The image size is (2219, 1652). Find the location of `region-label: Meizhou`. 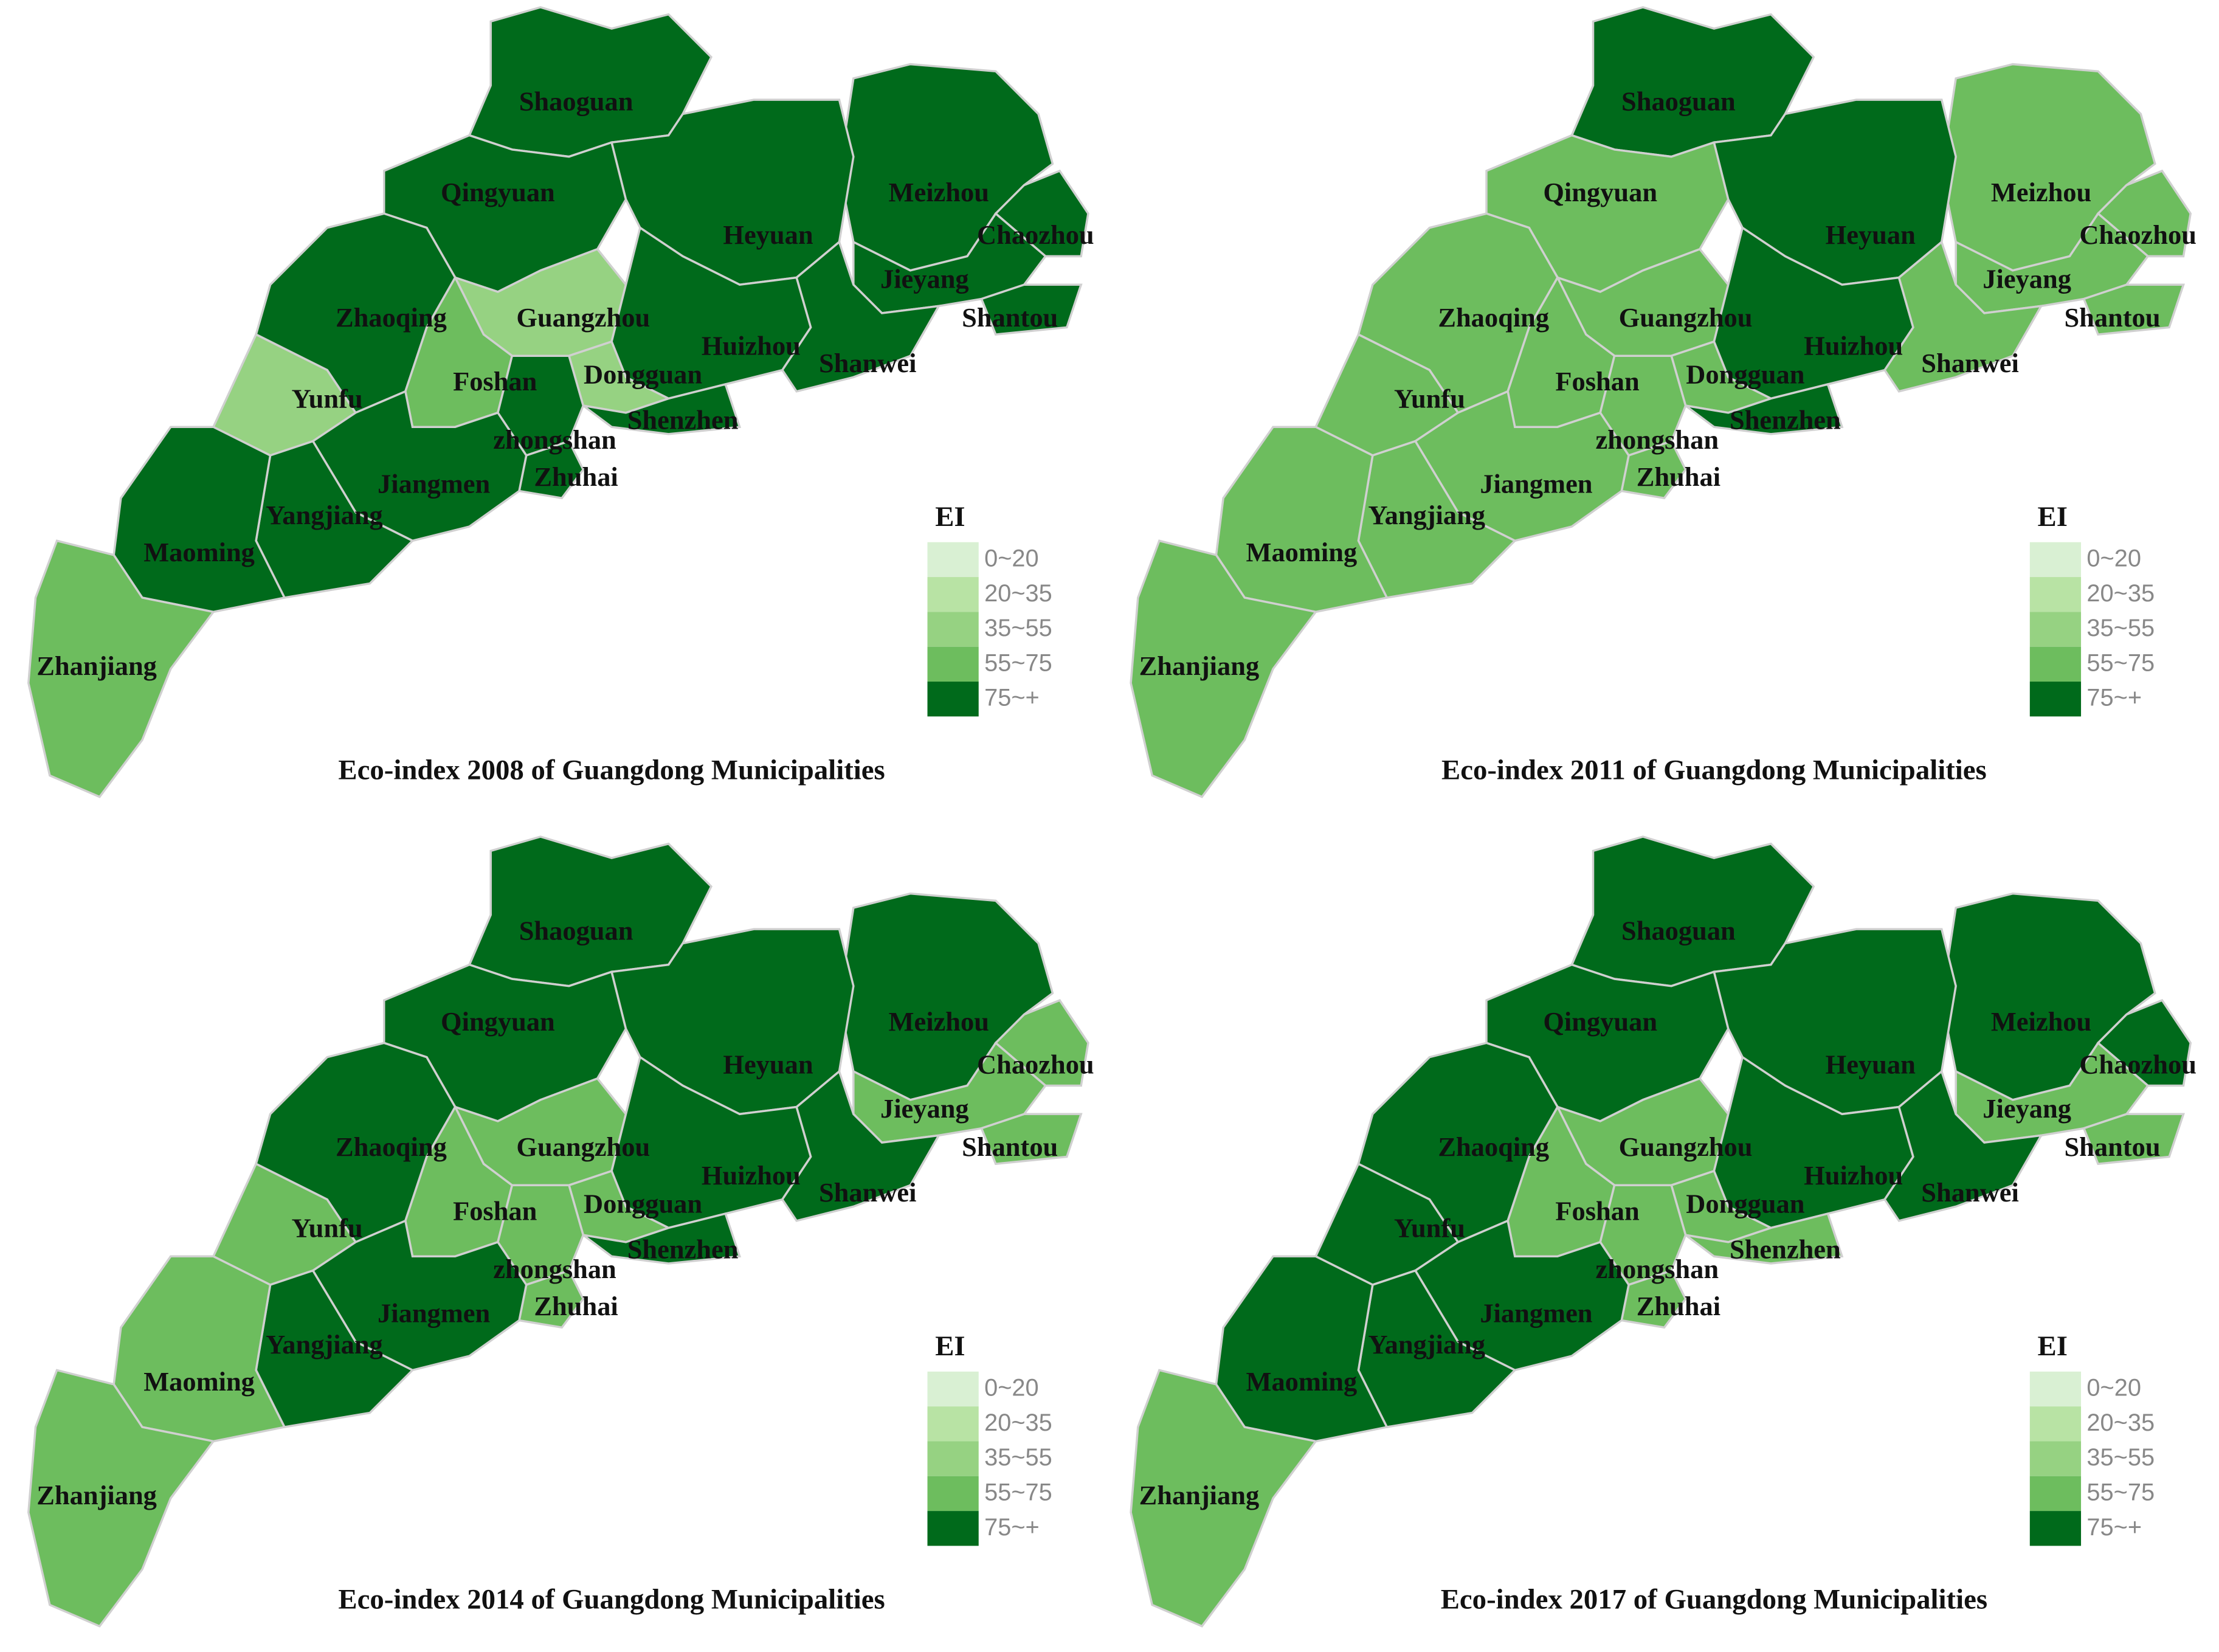

region-label: Meizhou is located at coordinates (2041, 1021).